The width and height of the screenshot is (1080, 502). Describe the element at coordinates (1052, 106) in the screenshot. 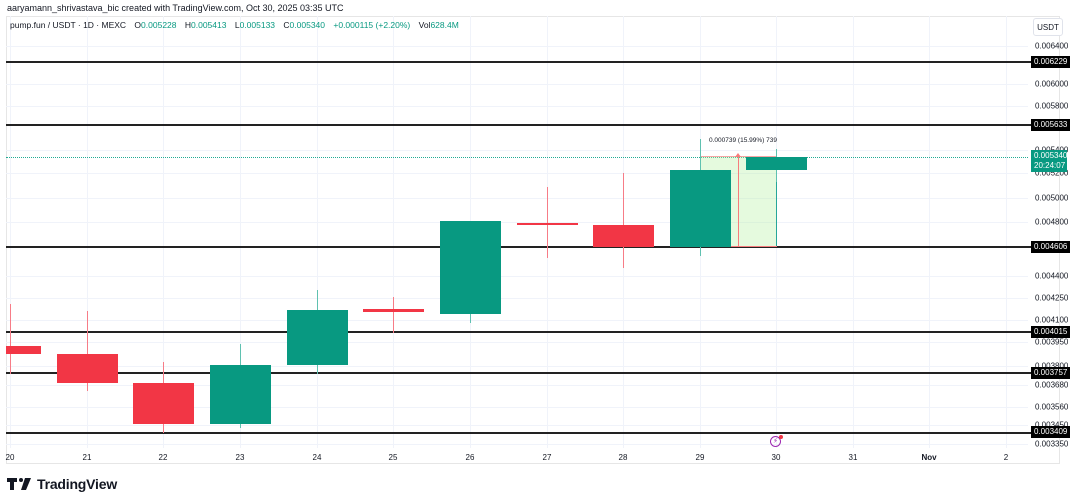

I see `price-tick: 0.005800` at that location.